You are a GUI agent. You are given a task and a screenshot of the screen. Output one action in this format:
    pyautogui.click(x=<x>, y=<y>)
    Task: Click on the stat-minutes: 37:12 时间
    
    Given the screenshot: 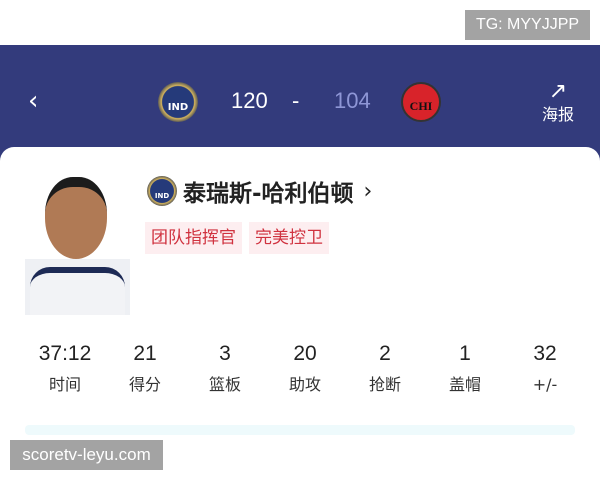 What is the action you would take?
    pyautogui.click(x=65, y=369)
    